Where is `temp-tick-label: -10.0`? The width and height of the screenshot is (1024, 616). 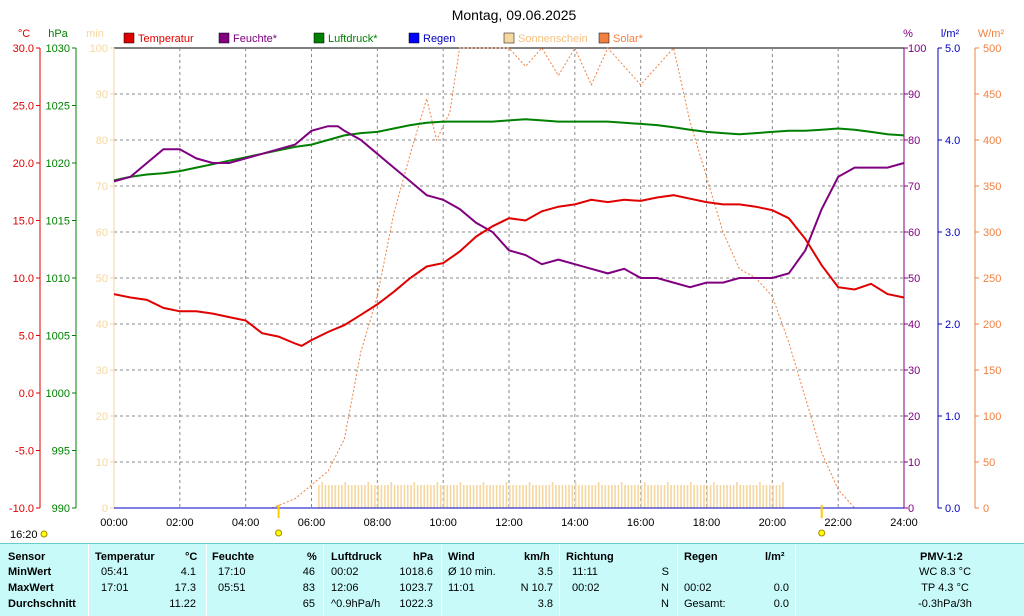 temp-tick-label: -10.0 is located at coordinates (21, 509).